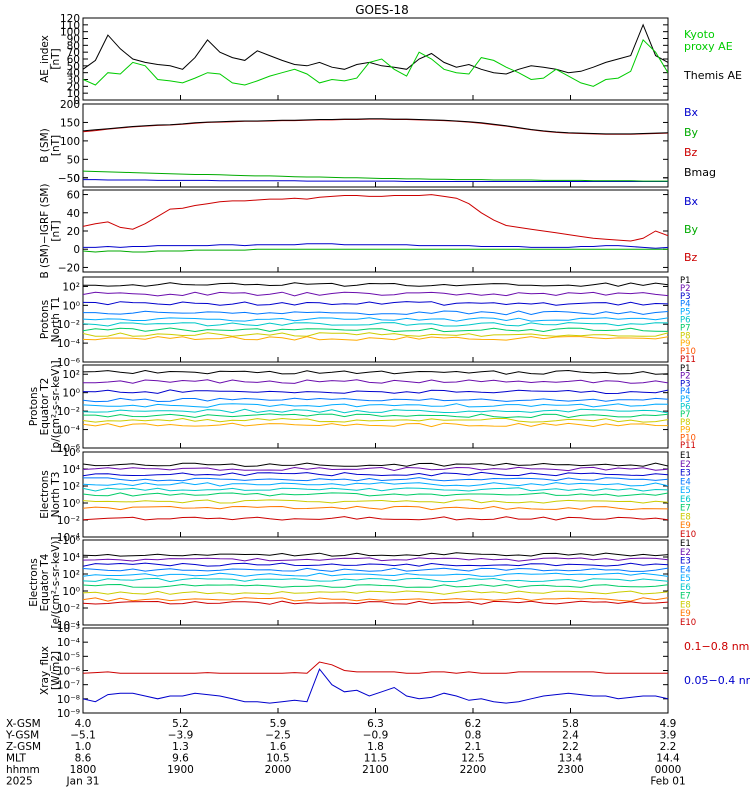 The image size is (750, 800). I want to click on legend-item: E4, so click(685, 482).